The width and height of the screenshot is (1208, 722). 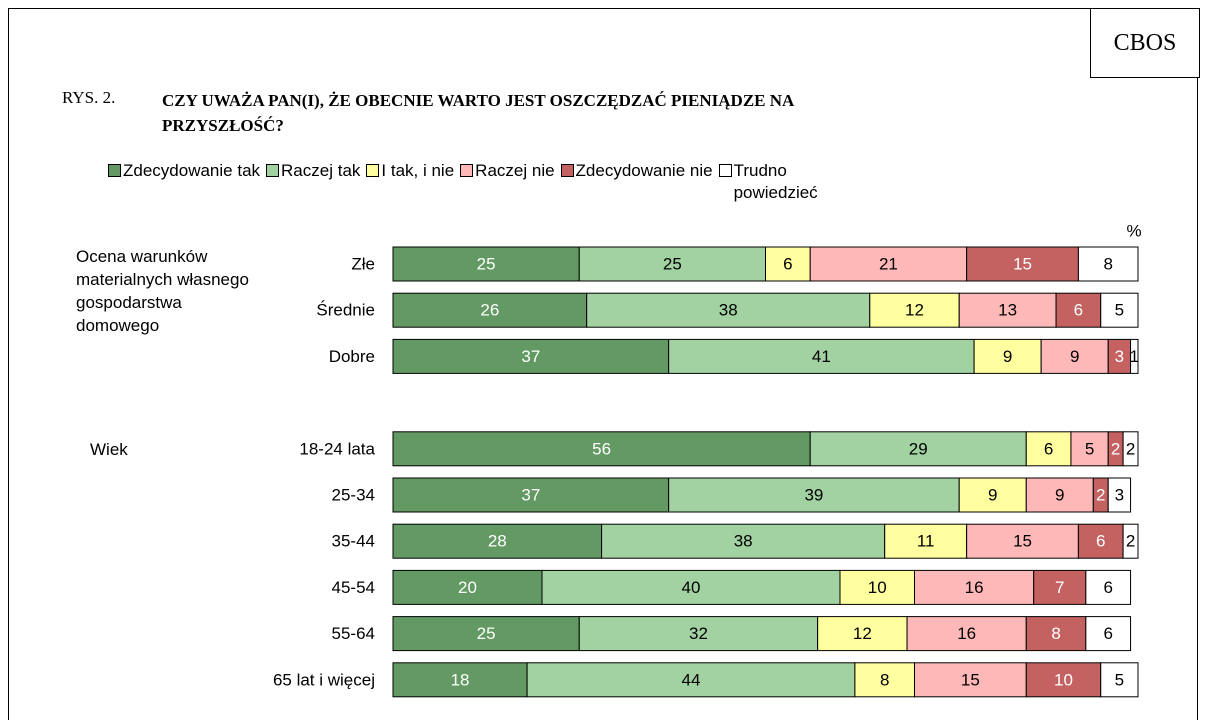 What do you see at coordinates (89, 97) in the screenshot?
I see `figure-label: RYS. 2.` at bounding box center [89, 97].